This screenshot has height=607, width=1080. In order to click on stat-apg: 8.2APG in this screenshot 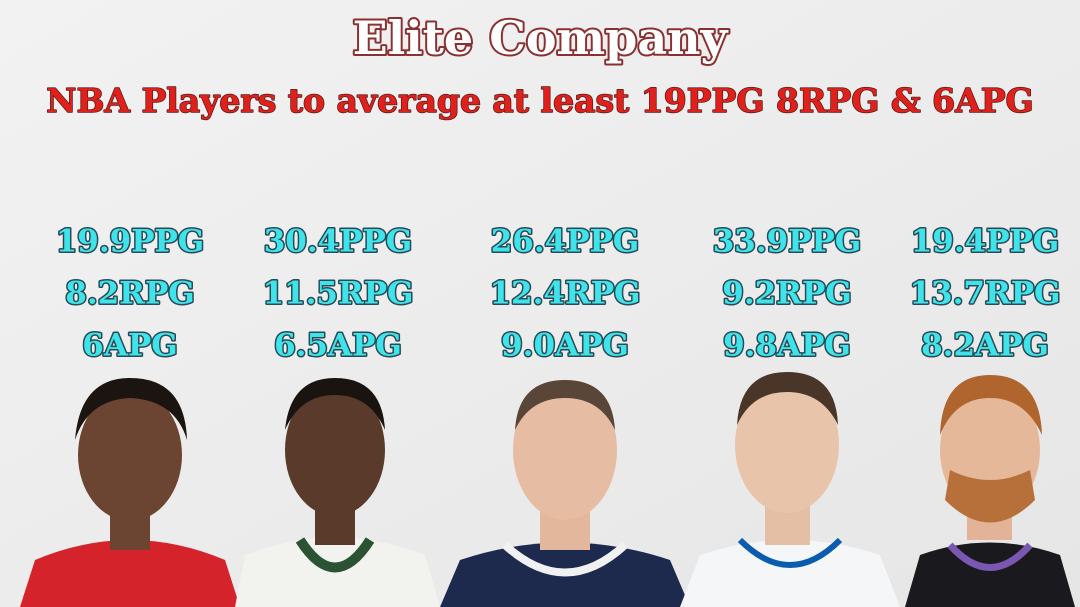, I will do `click(985, 346)`.